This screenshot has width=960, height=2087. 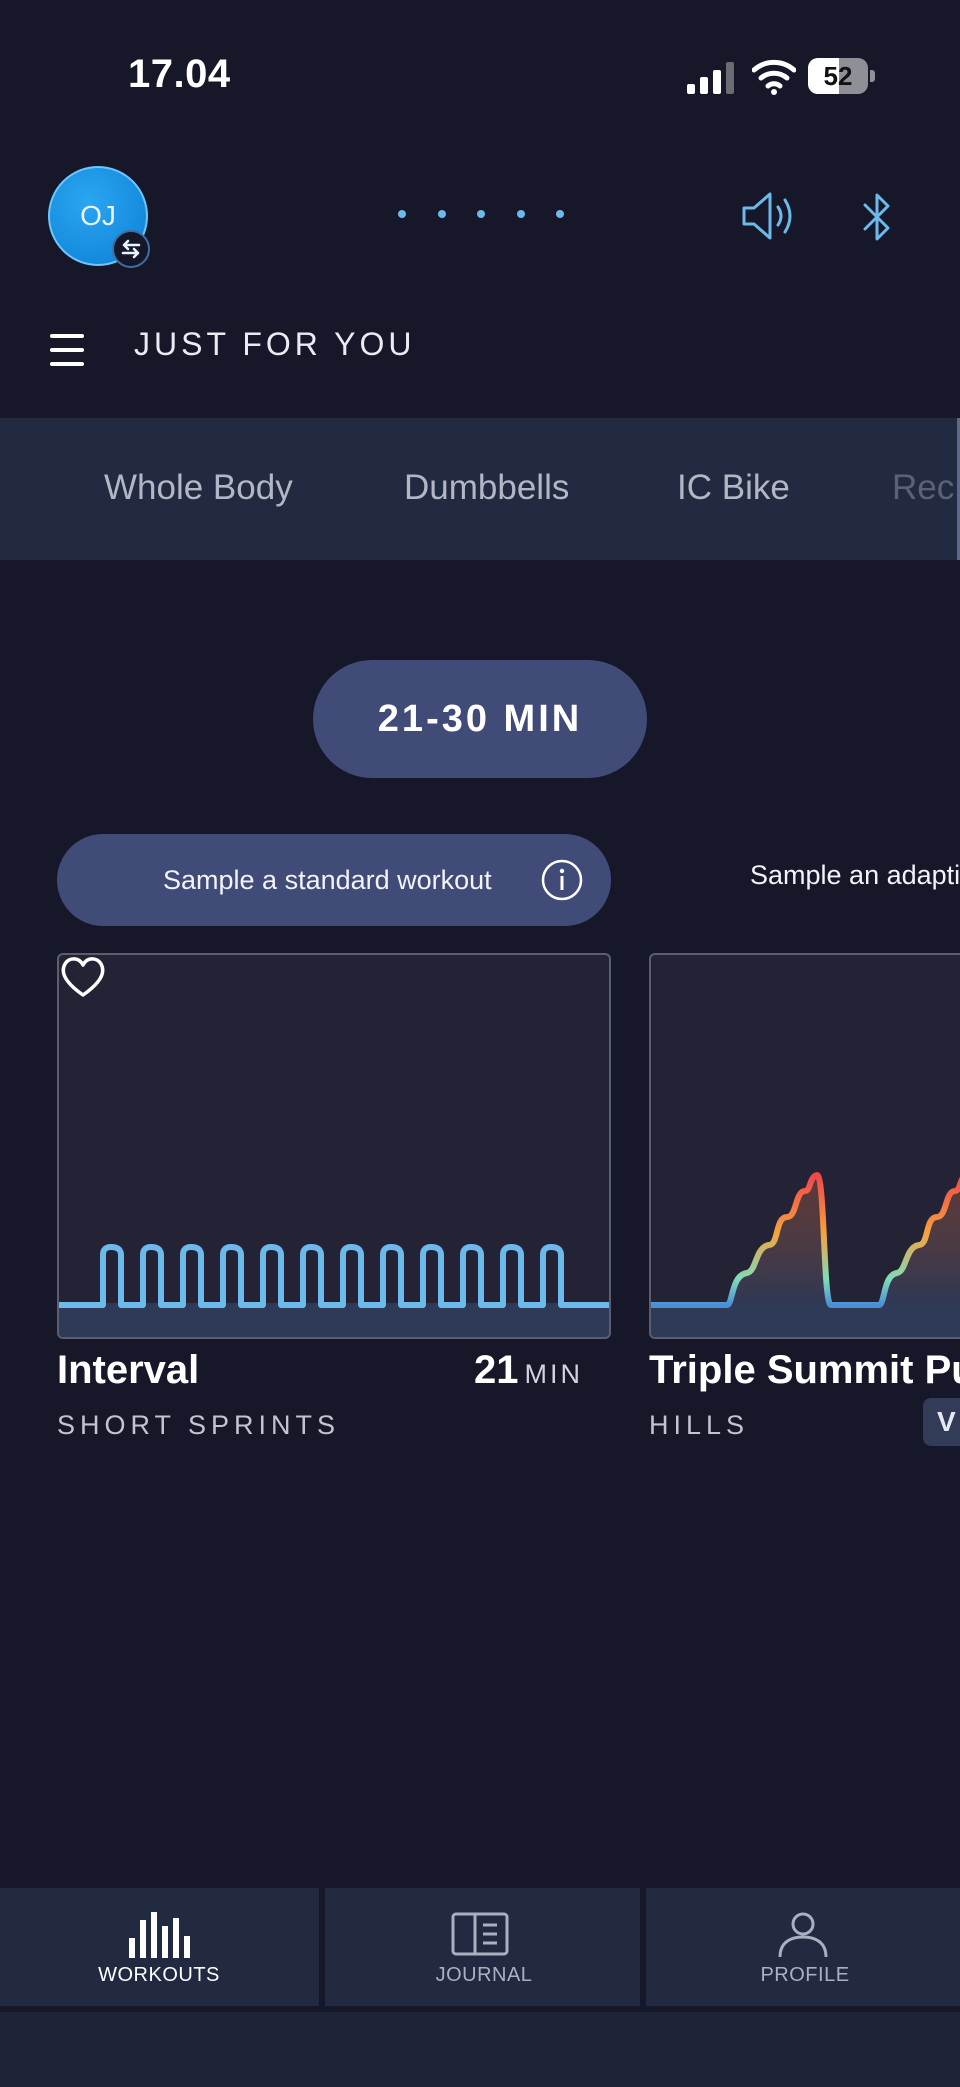 What do you see at coordinates (562, 880) in the screenshot?
I see `info-icon` at bounding box center [562, 880].